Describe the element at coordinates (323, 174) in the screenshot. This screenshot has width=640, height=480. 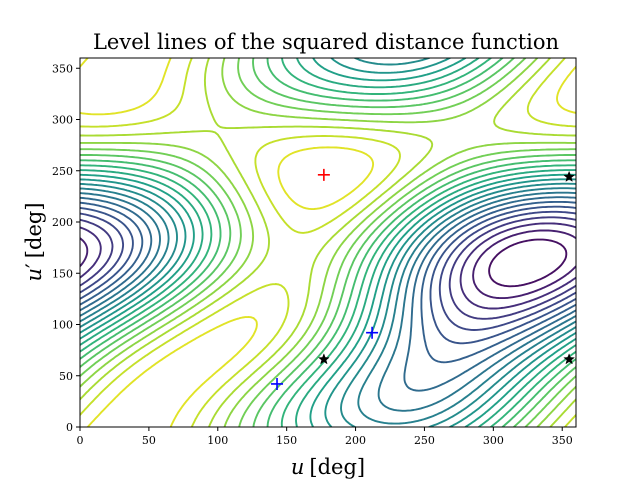
I see `maximum-marker` at that location.